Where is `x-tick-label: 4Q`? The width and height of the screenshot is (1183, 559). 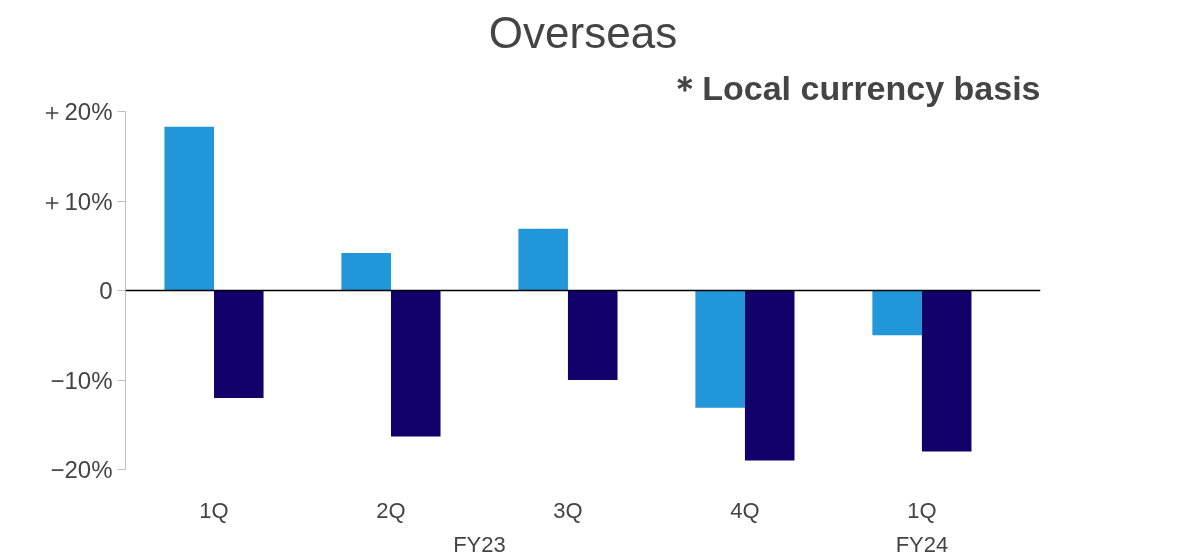
x-tick-label: 4Q is located at coordinates (745, 510).